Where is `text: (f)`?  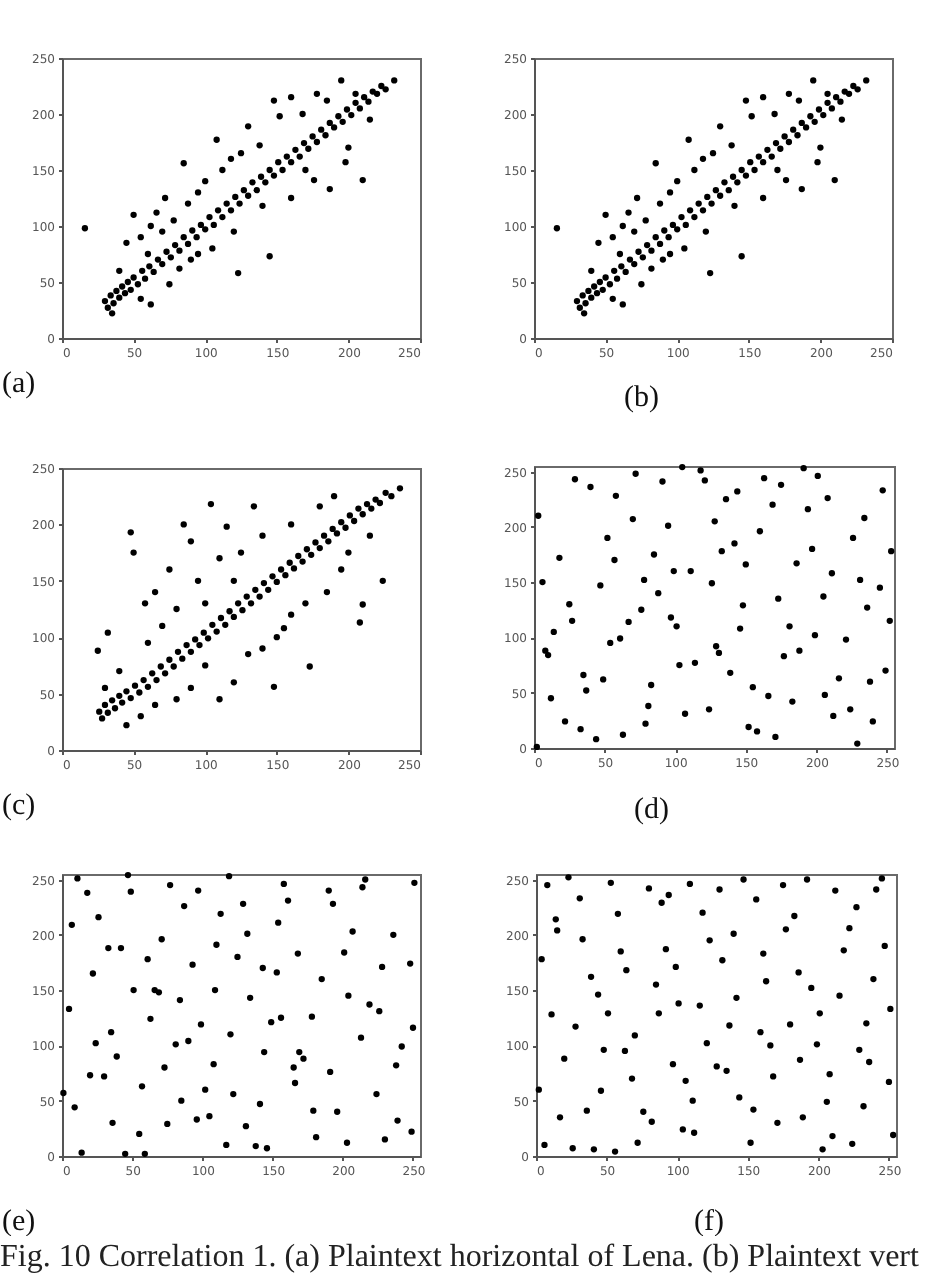 text: (f) is located at coordinates (709, 1222).